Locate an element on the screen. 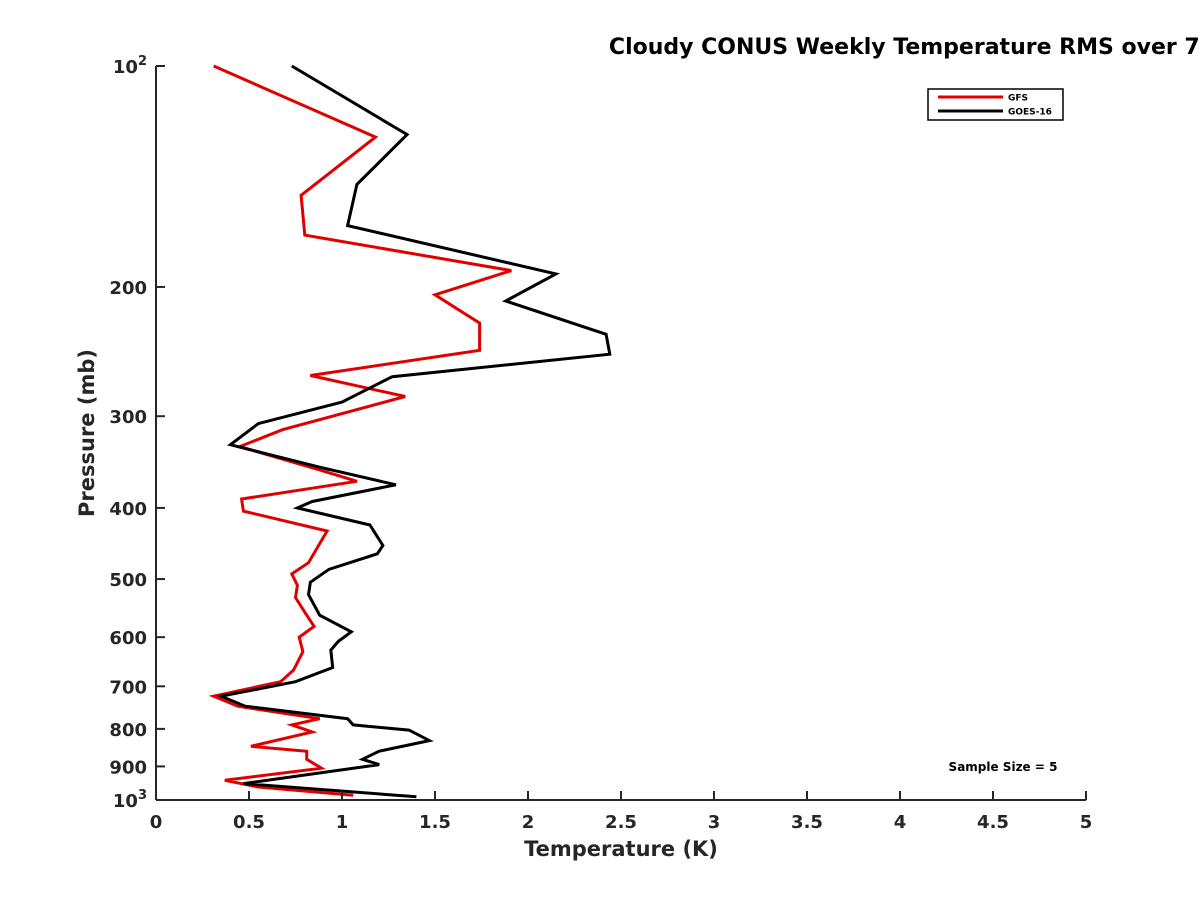 Image resolution: width=1200 pixels, height=900 pixels. y-tick-label: 900 is located at coordinates (128, 767).